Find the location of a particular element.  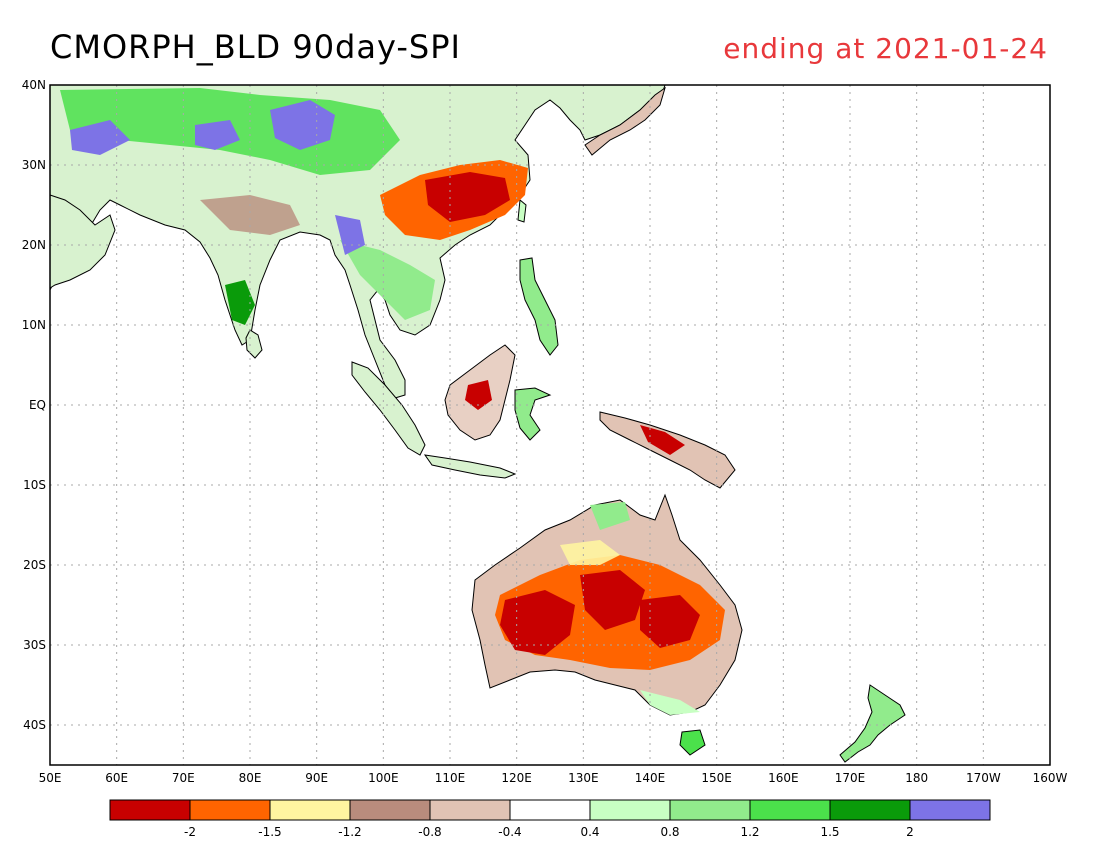

legend-label-9: 2 is located at coordinates (910, 832).